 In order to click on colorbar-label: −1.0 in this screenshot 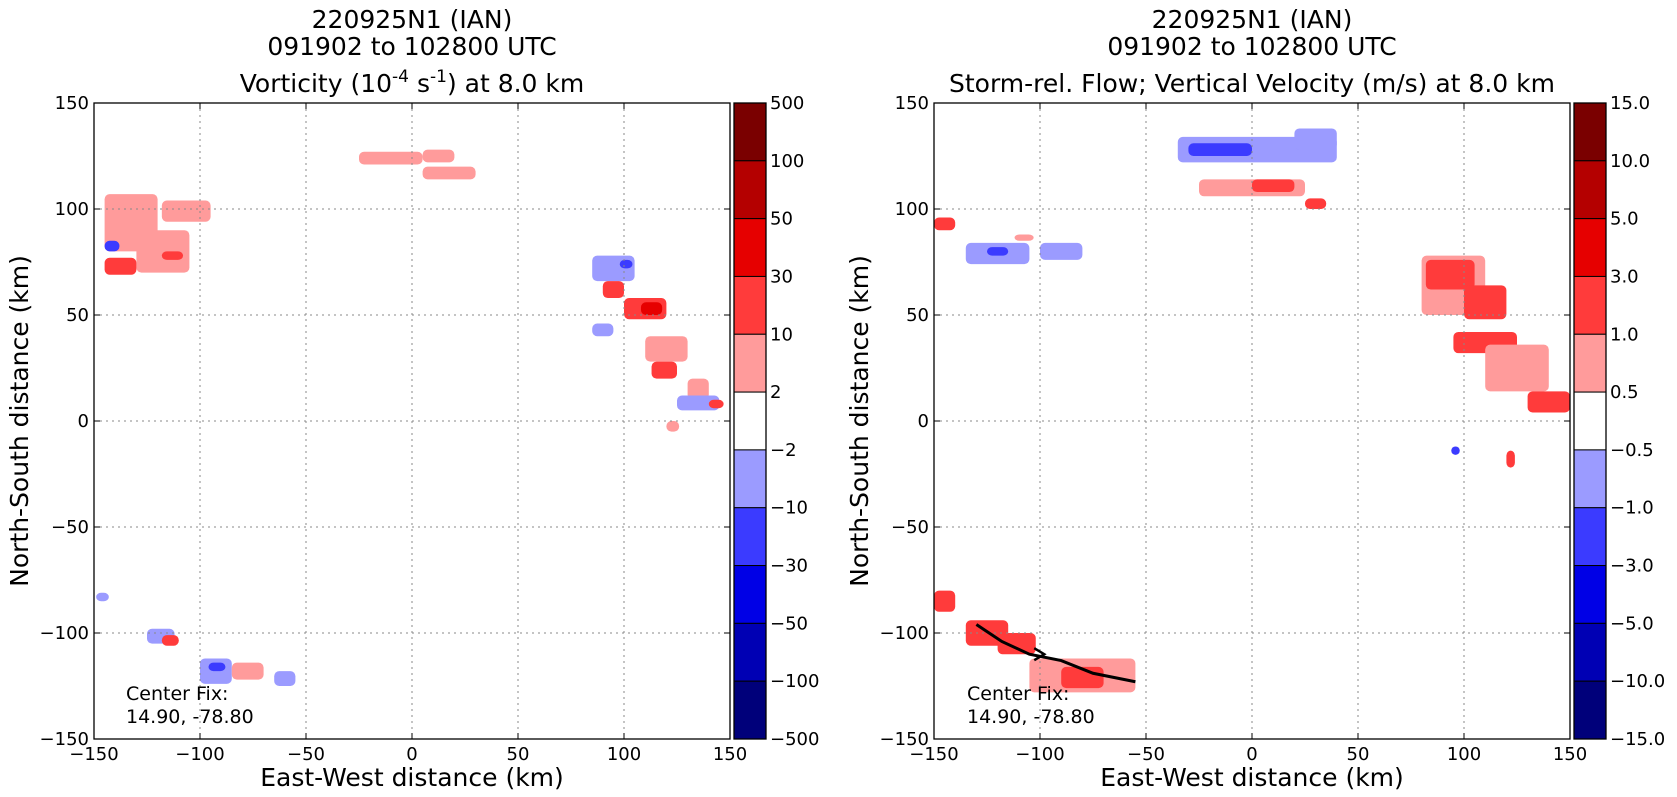, I will do `click(1632, 508)`.